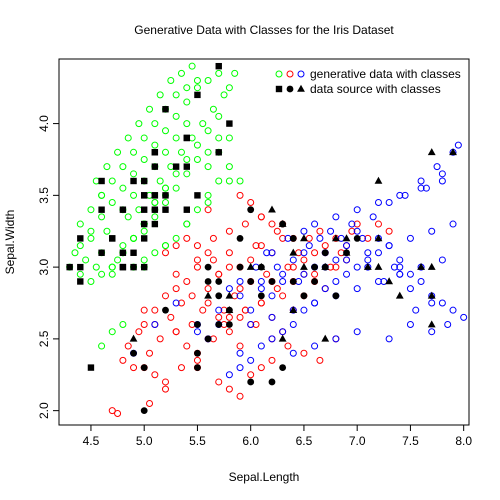 This screenshot has width=500, height=500. What do you see at coordinates (277, 436) in the screenshot?
I see `x-axis: 4.5 5.0 5.5 6.0 6.5 7.0 7.5 8.0` at bounding box center [277, 436].